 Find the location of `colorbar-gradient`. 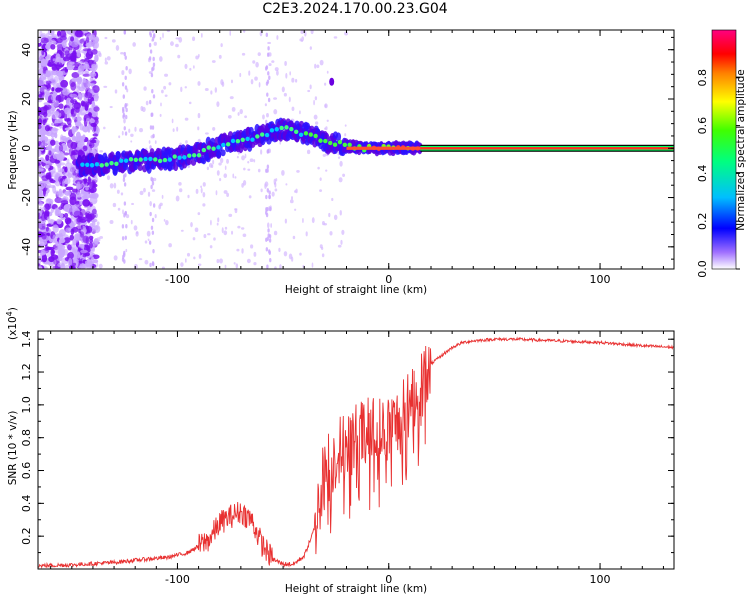

colorbar-gradient is located at coordinates (724, 149).